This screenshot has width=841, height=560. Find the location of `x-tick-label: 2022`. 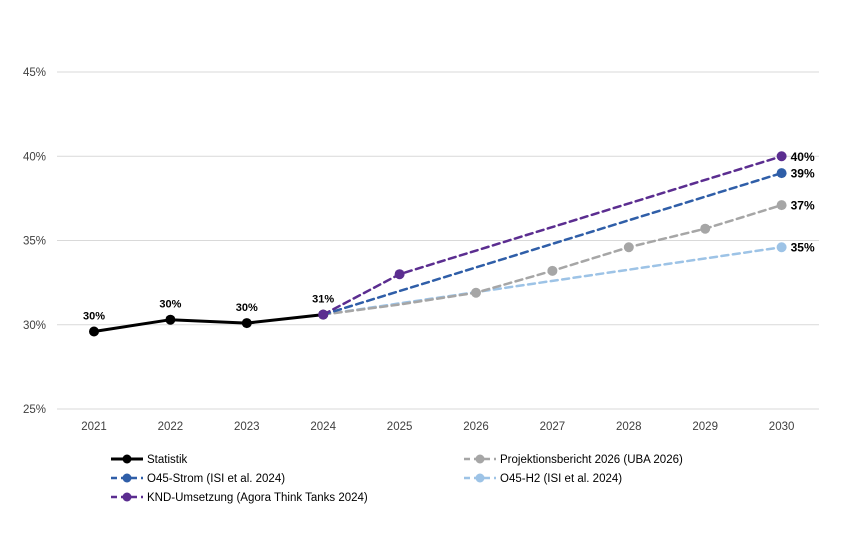

x-tick-label: 2022 is located at coordinates (171, 427).